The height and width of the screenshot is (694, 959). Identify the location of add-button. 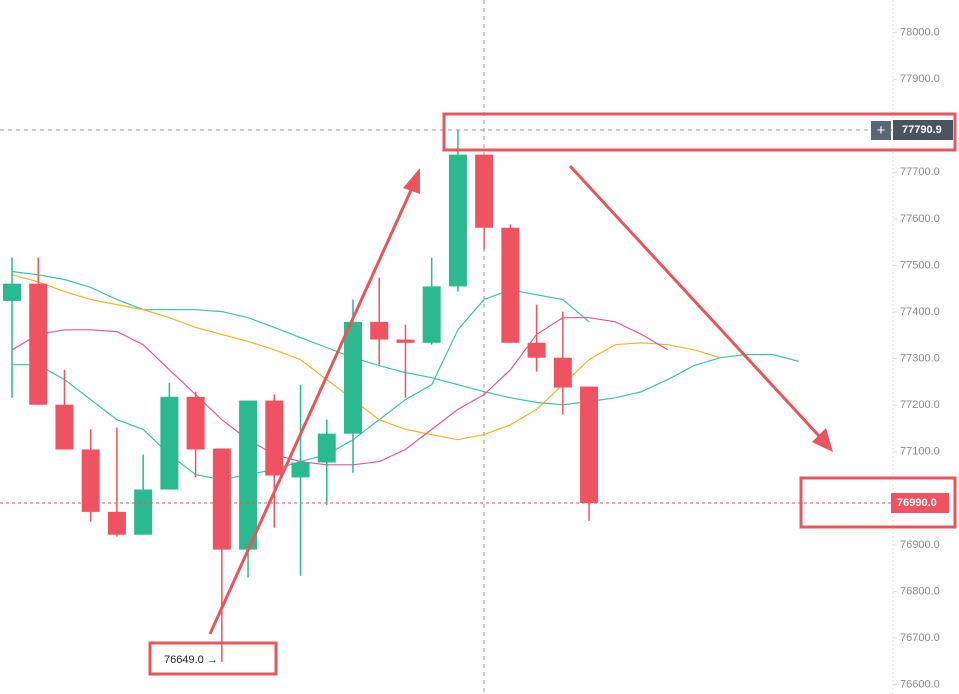
(881, 130).